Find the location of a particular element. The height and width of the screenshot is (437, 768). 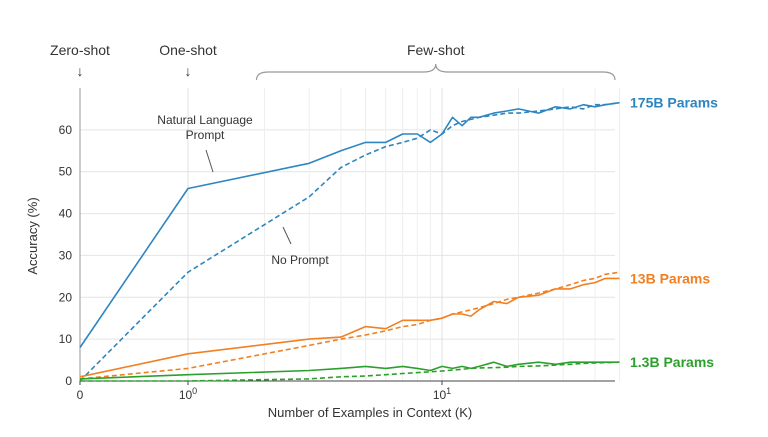

x-tick-label: 0 is located at coordinates (80, 395).